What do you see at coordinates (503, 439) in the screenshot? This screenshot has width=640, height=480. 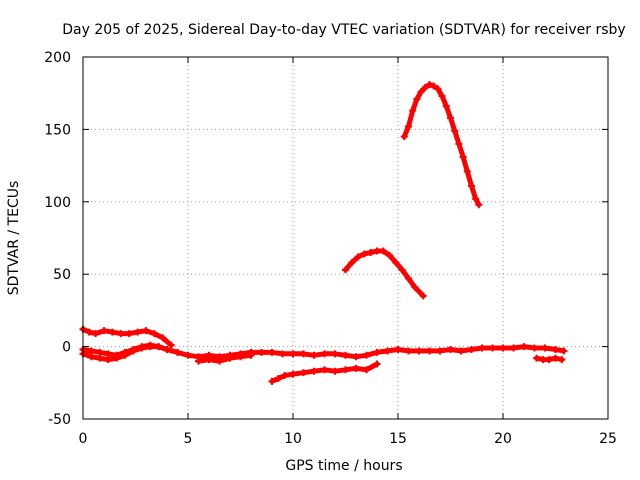 I see `x-tick-label: 20` at bounding box center [503, 439].